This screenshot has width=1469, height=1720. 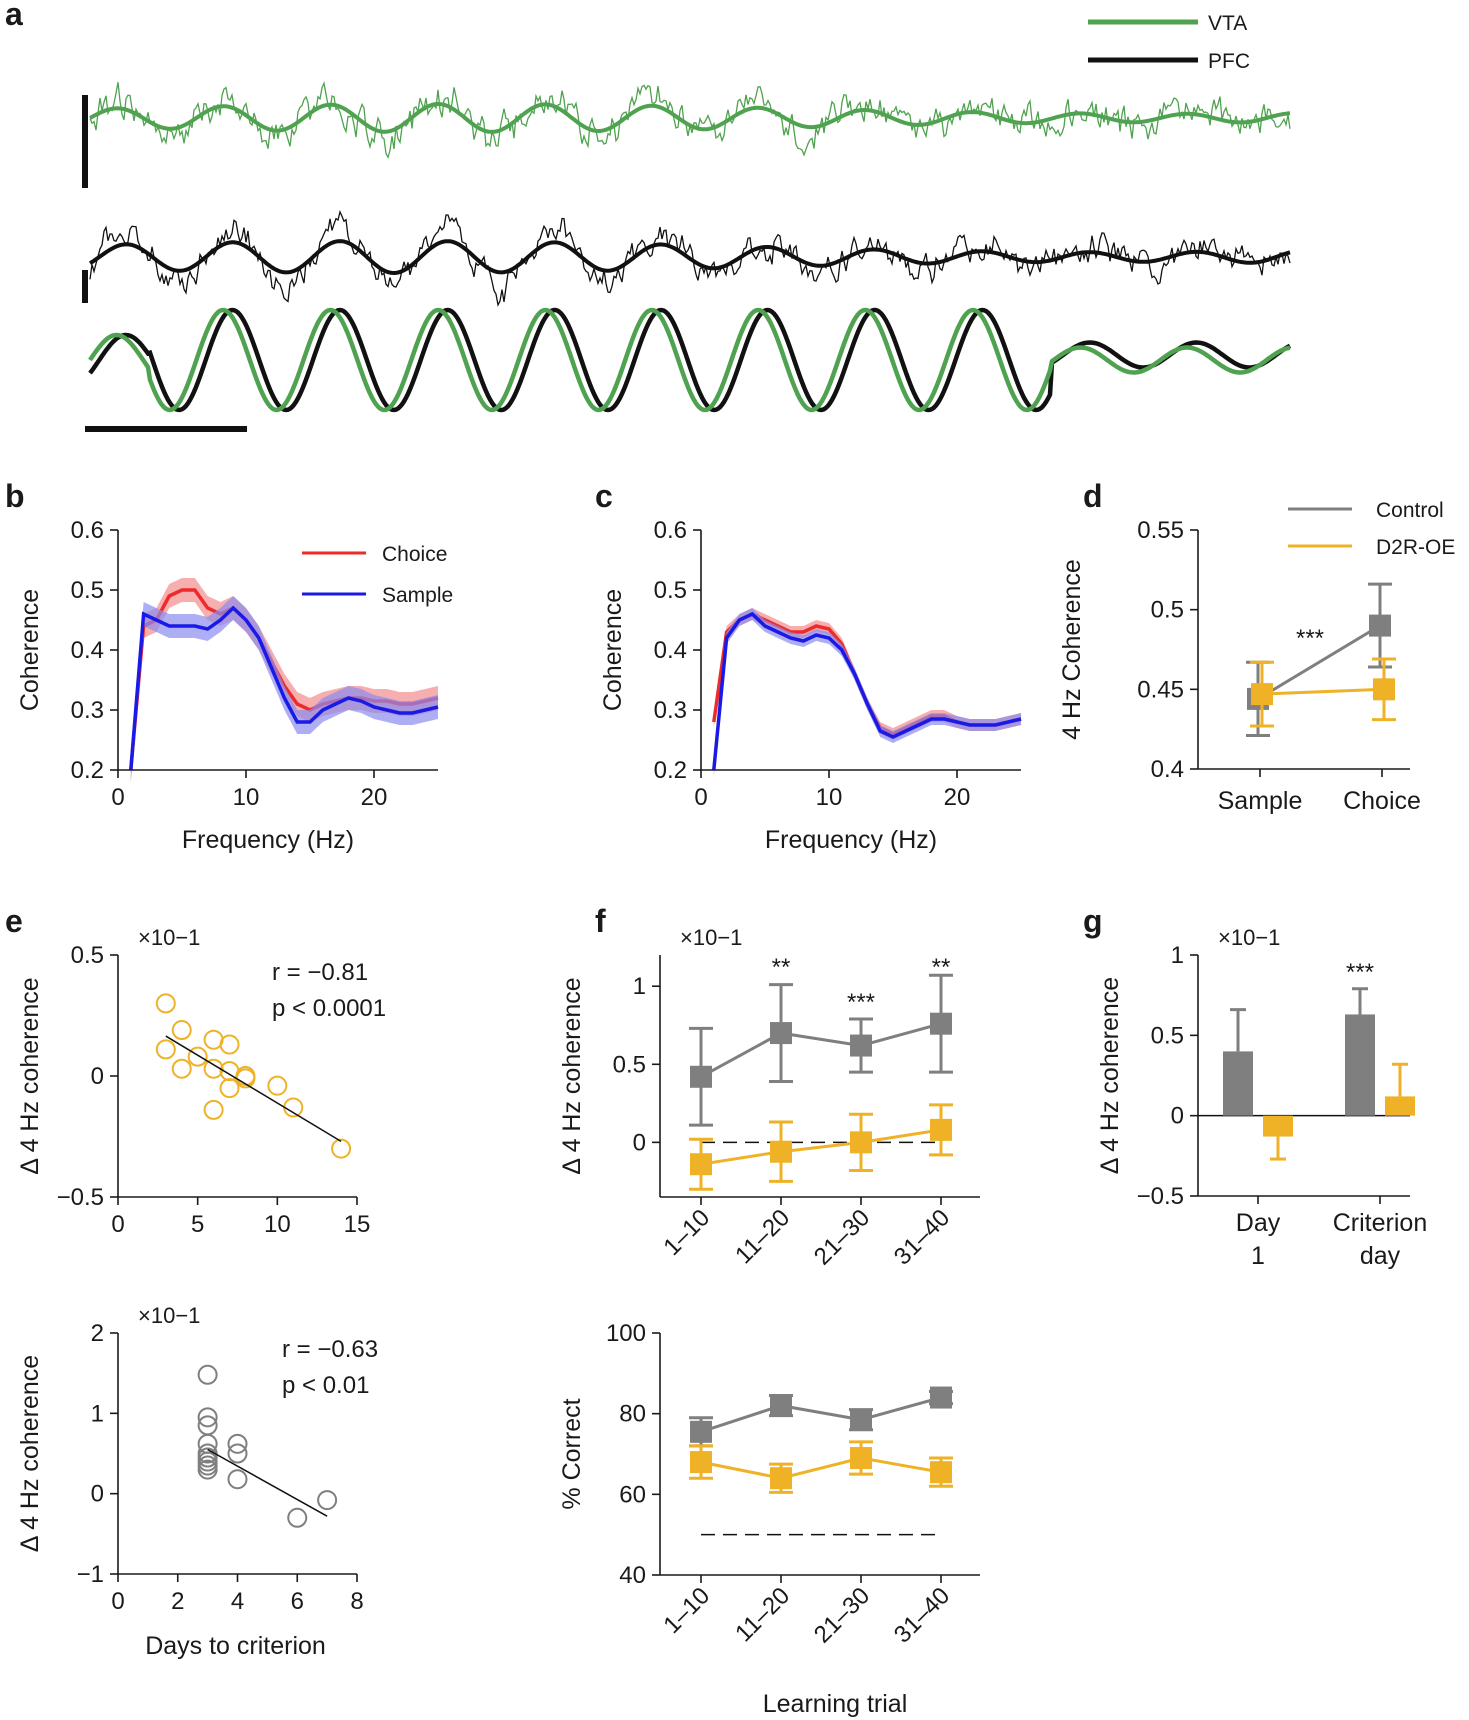 What do you see at coordinates (1160, 530) in the screenshot?
I see `d-y-tick-label: 0.55` at bounding box center [1160, 530].